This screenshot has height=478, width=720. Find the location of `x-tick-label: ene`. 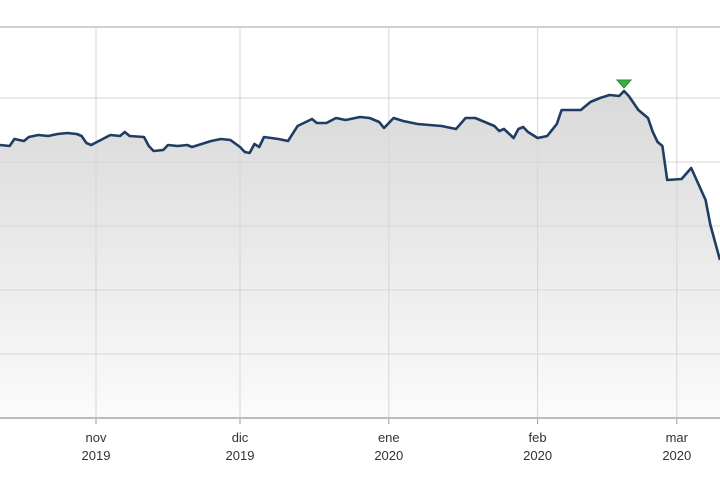

x-tick-label: ene is located at coordinates (389, 437).